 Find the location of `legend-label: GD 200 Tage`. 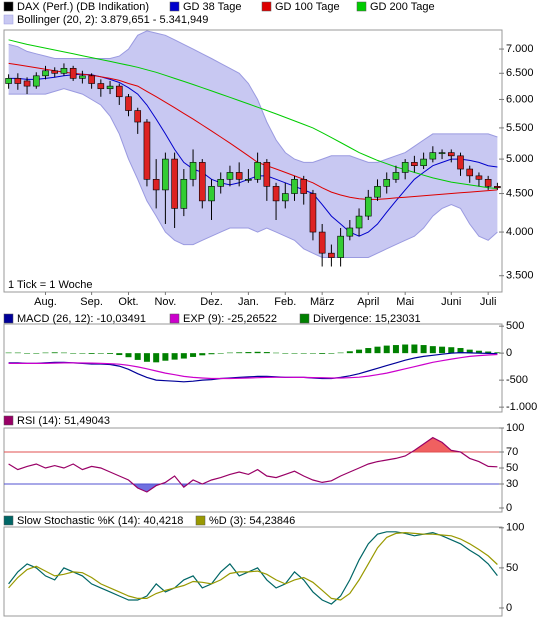

legend-label: GD 200 Tage is located at coordinates (402, 7).